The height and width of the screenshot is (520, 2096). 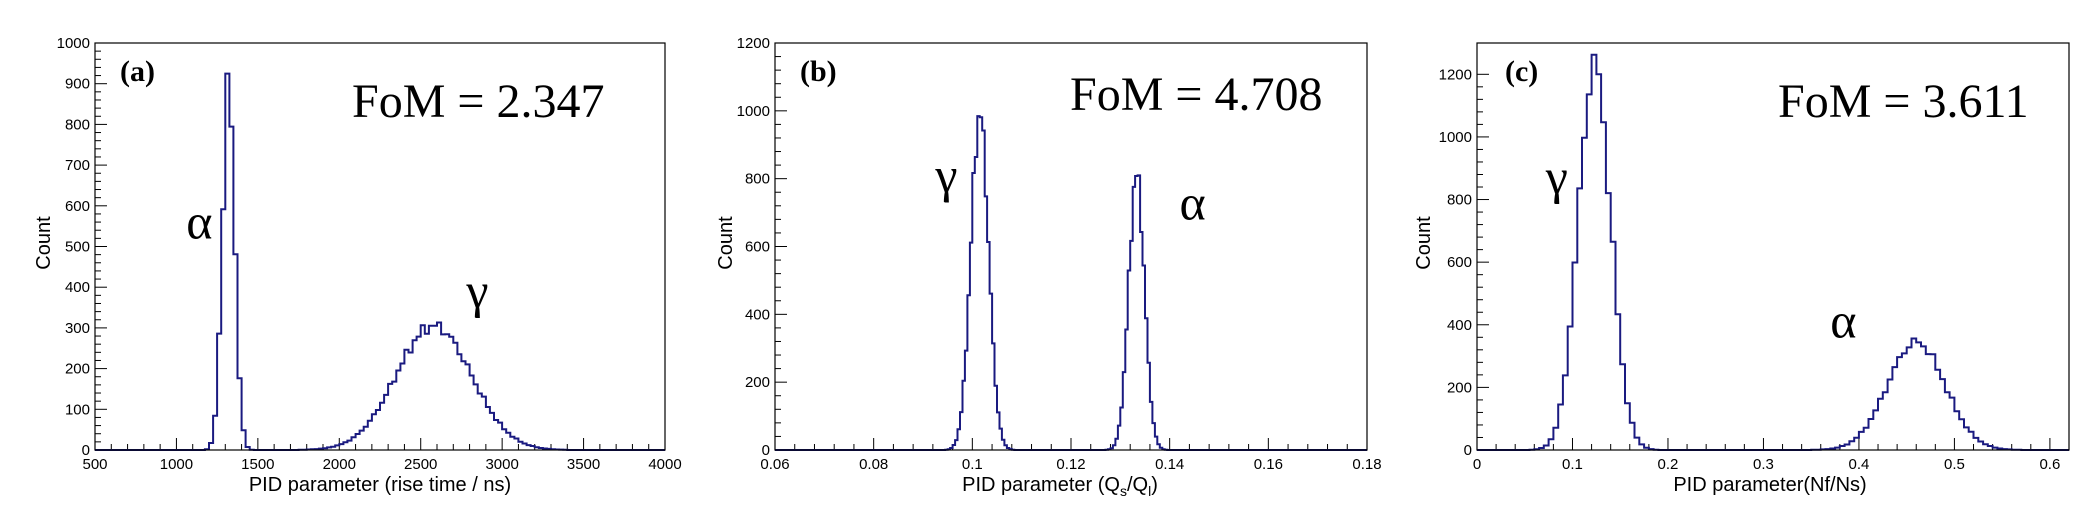 I want to click on panel-b-xtick-label: 0.08, so click(x=873, y=464).